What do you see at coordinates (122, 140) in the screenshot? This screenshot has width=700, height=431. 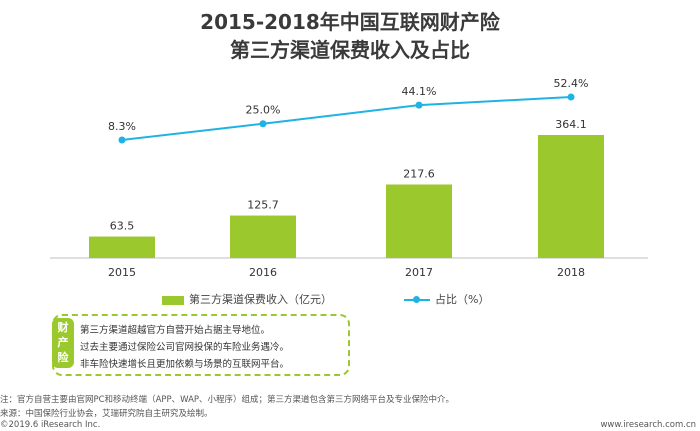 I see `line-point-2015` at bounding box center [122, 140].